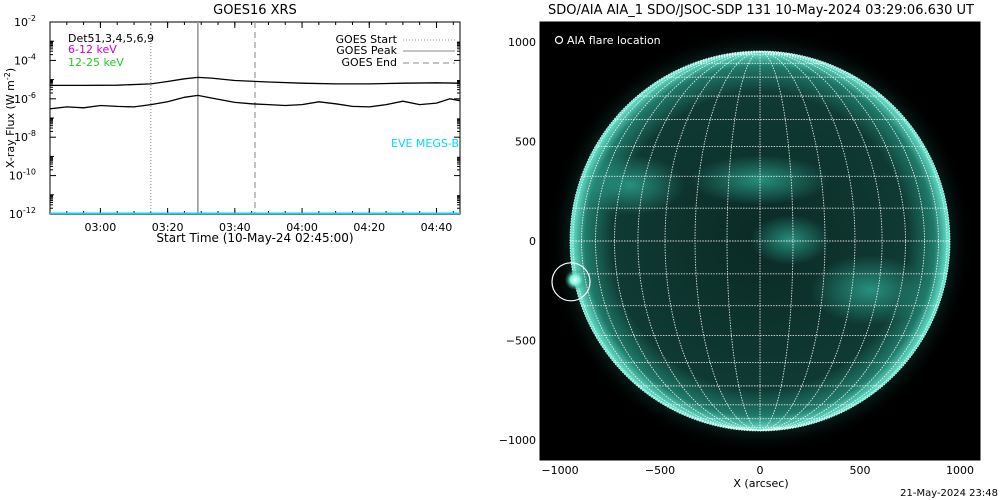 The width and height of the screenshot is (1000, 500). I want to click on aia-x-tick-label: −1000, so click(559, 470).